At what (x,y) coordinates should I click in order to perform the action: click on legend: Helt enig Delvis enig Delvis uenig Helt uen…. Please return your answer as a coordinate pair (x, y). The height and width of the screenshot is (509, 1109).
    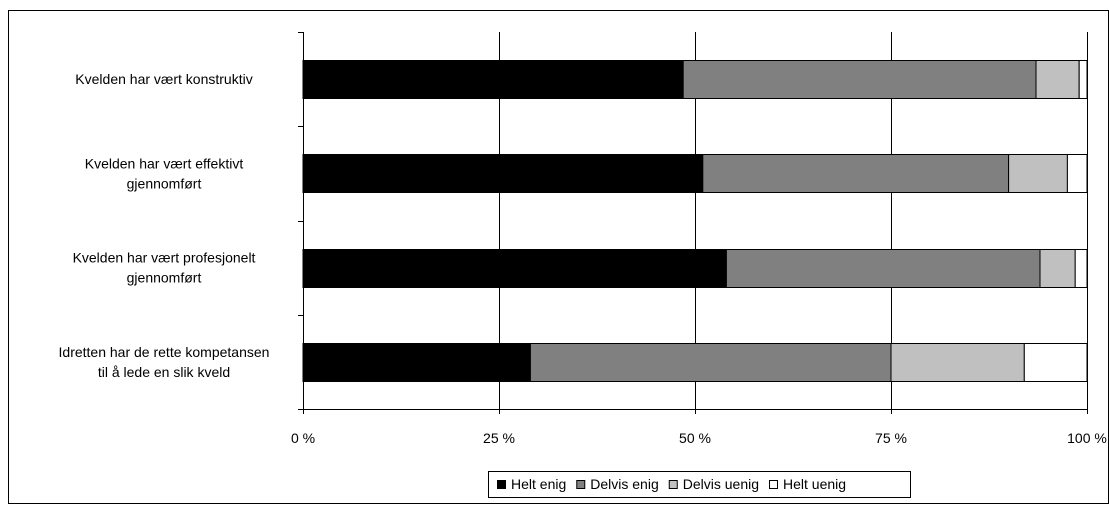
    Looking at the image, I should click on (699, 484).